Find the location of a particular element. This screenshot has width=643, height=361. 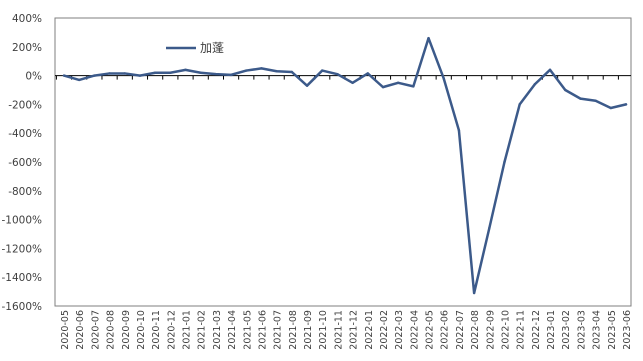

legend-label: 加蓬 is located at coordinates (212, 48).